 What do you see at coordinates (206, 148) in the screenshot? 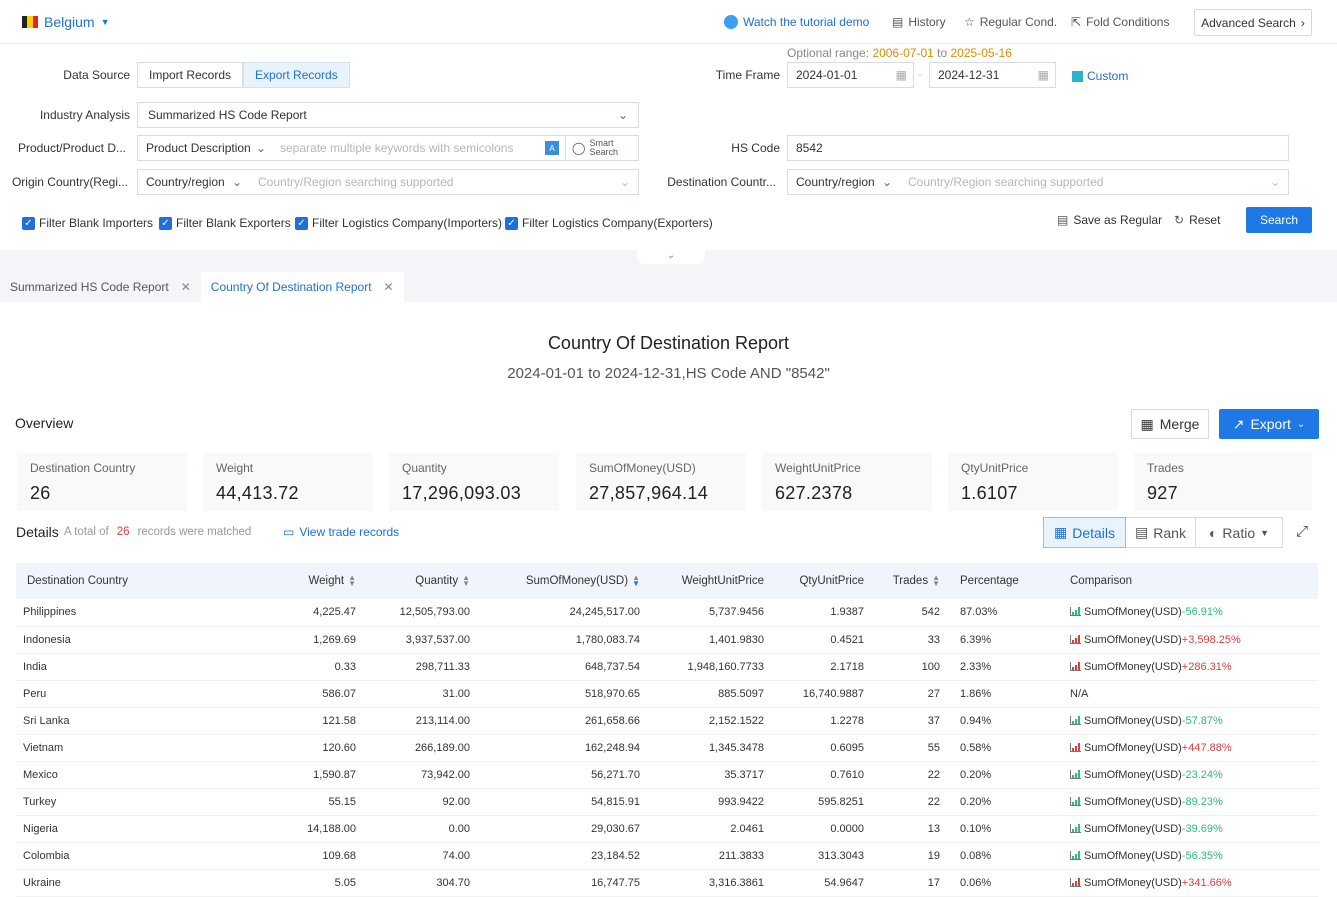
I see `product-type-select: Product Description ⌄` at bounding box center [206, 148].